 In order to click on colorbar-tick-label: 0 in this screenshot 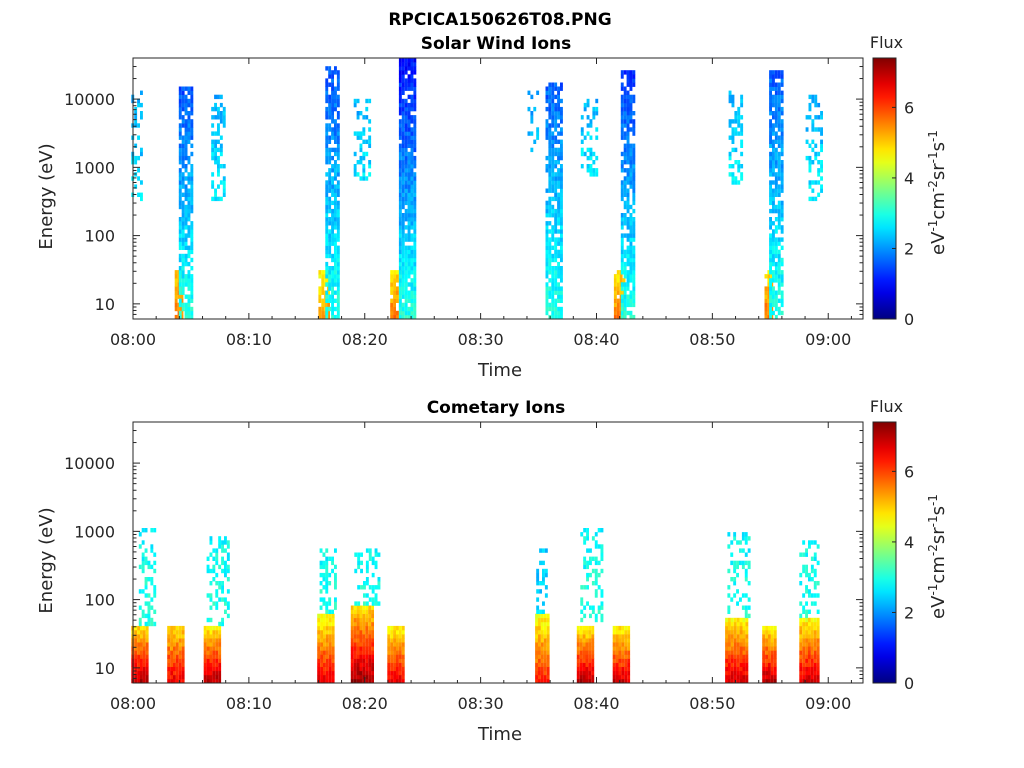, I will do `click(909, 319)`.